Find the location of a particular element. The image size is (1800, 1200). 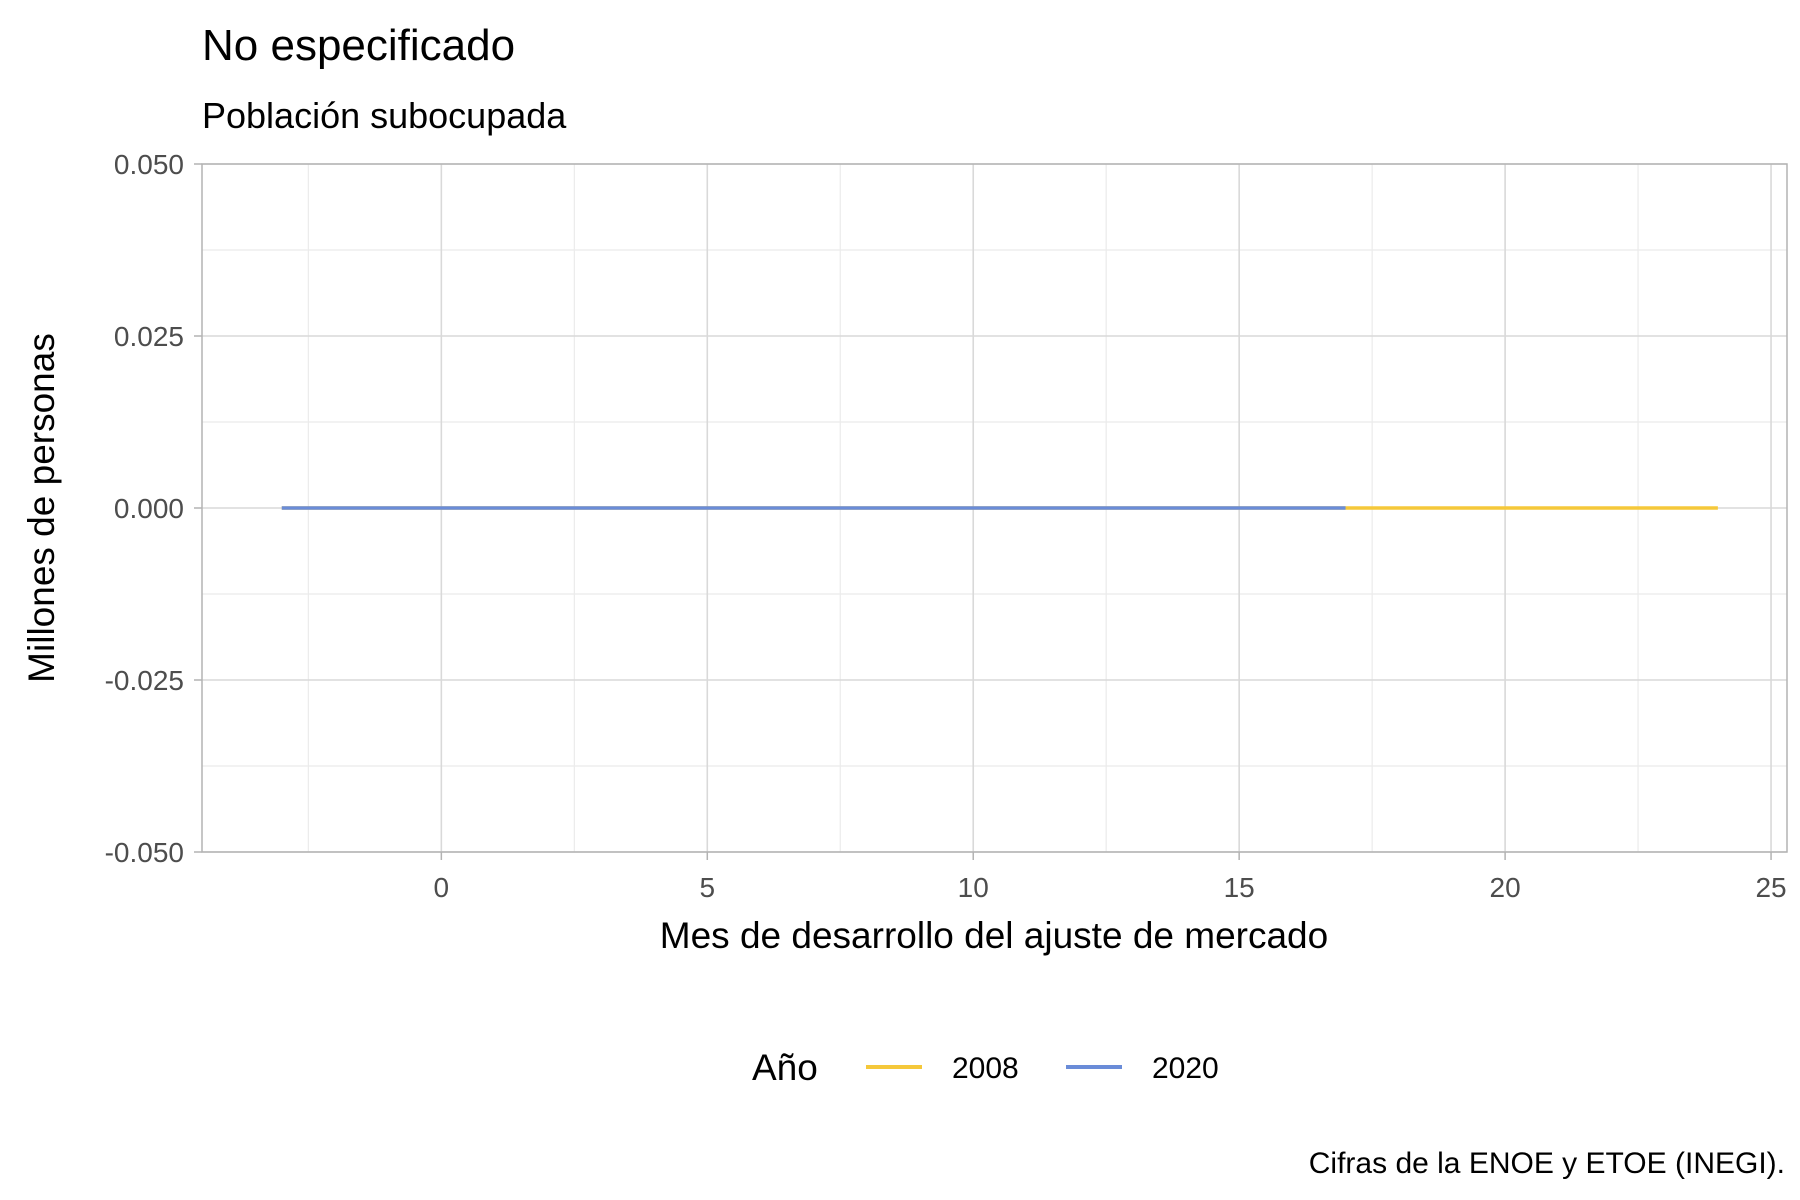

legend: Año 2008 2020 is located at coordinates (985, 1067).